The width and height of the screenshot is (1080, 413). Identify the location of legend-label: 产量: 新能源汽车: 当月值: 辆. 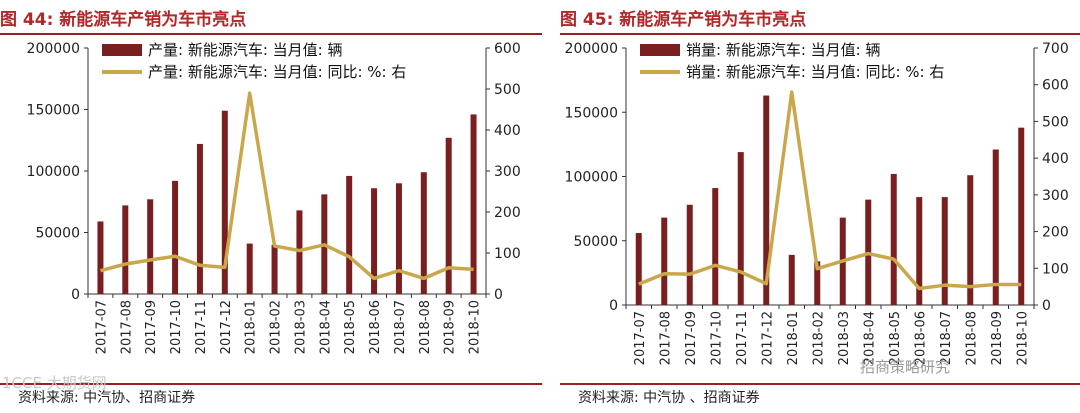
(245, 50).